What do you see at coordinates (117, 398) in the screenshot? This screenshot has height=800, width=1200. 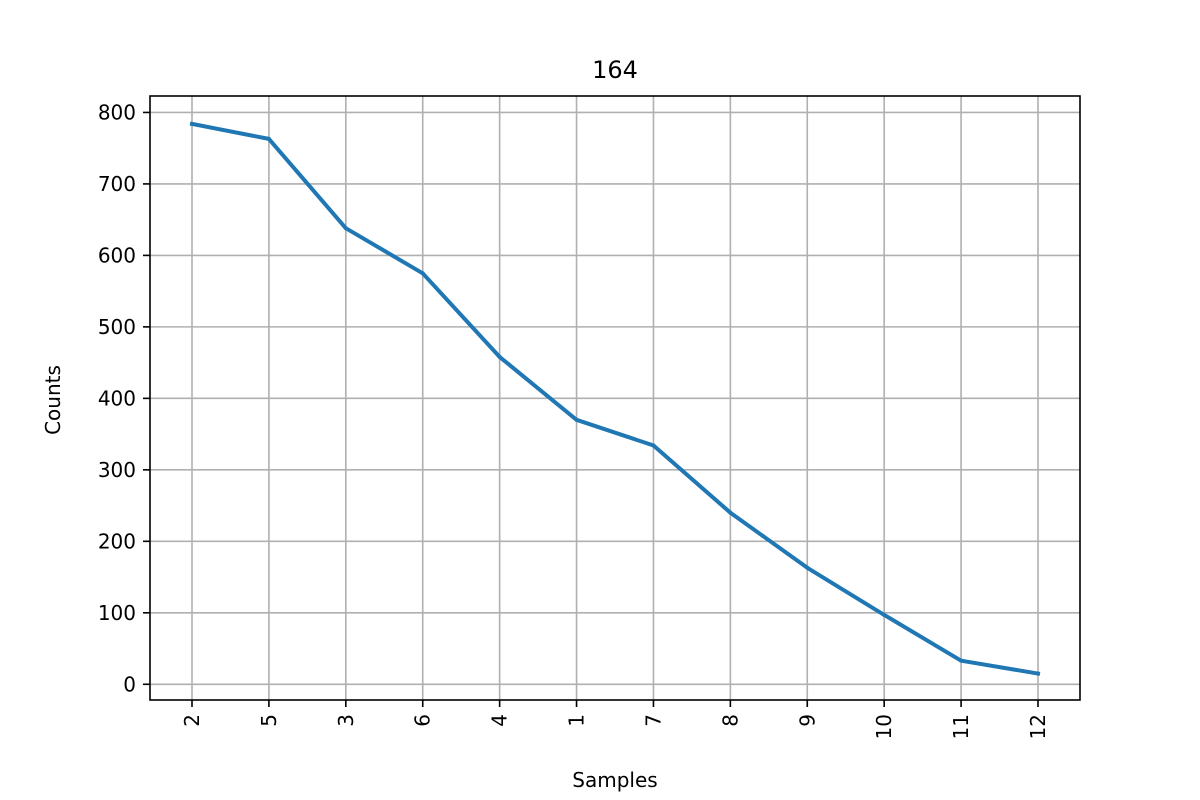 I see `y-tick-label: 400` at bounding box center [117, 398].